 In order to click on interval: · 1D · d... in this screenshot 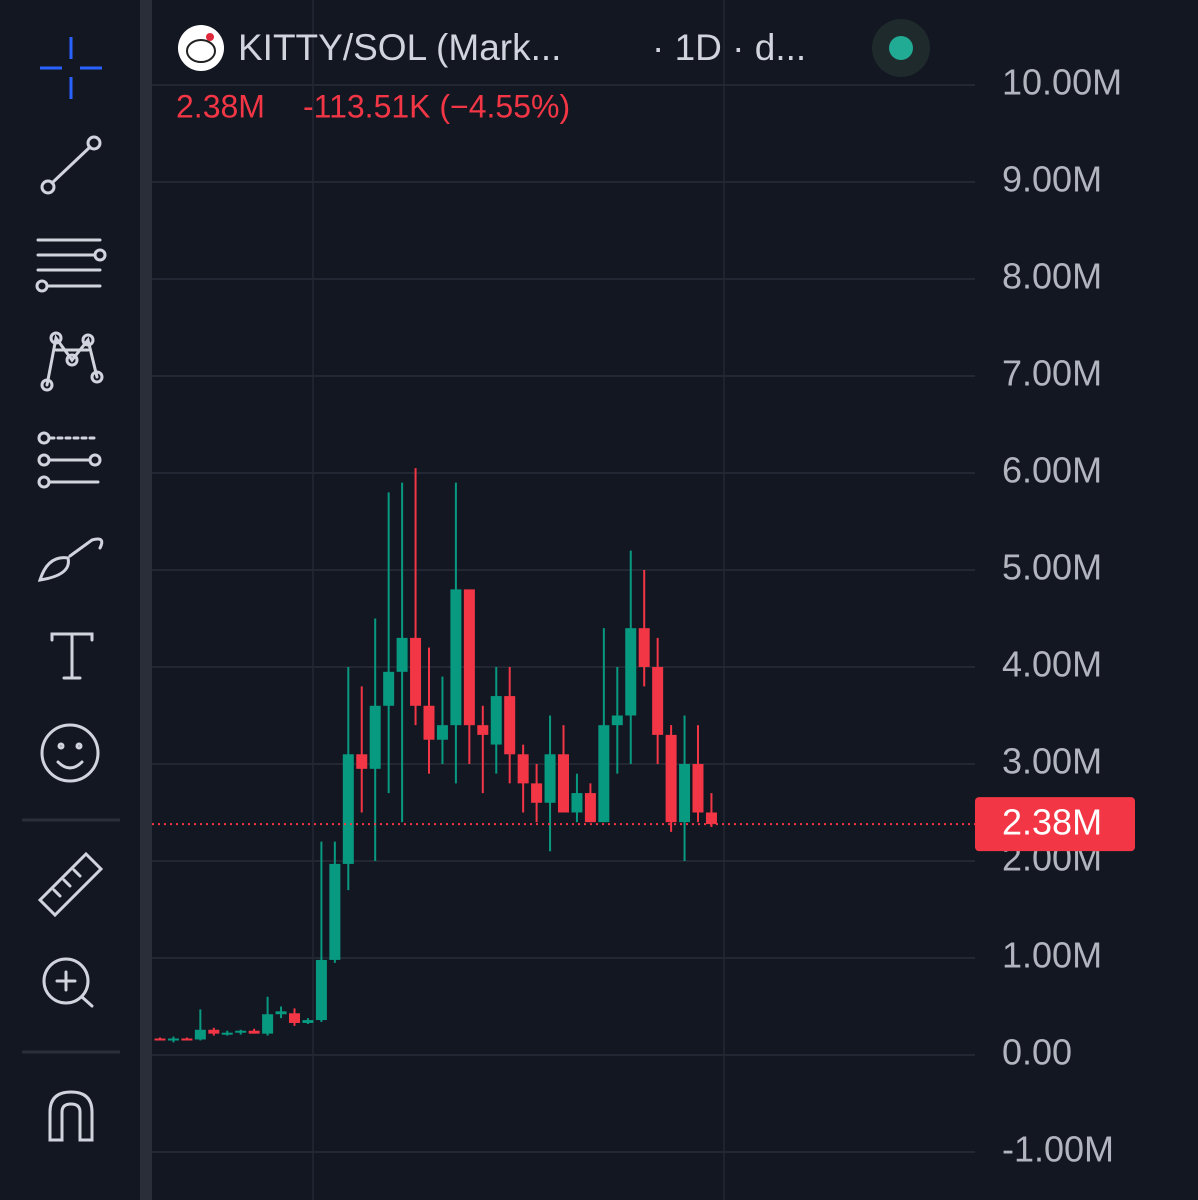, I will do `click(729, 47)`.